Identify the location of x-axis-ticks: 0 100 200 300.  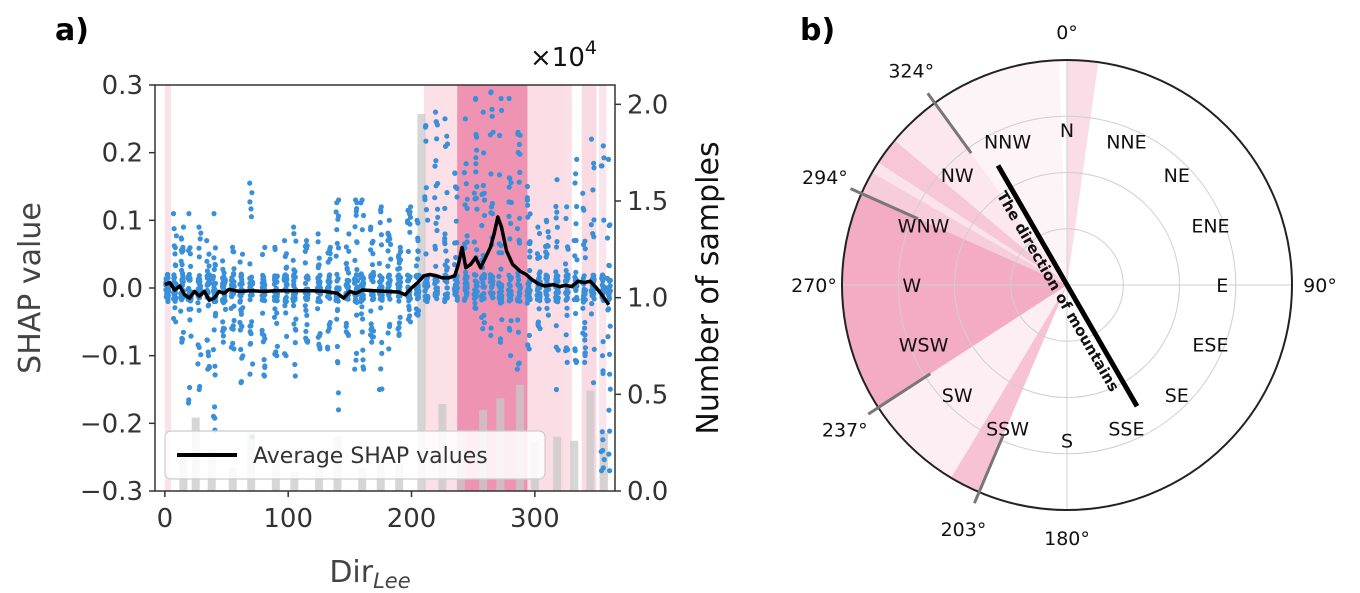
(358, 512).